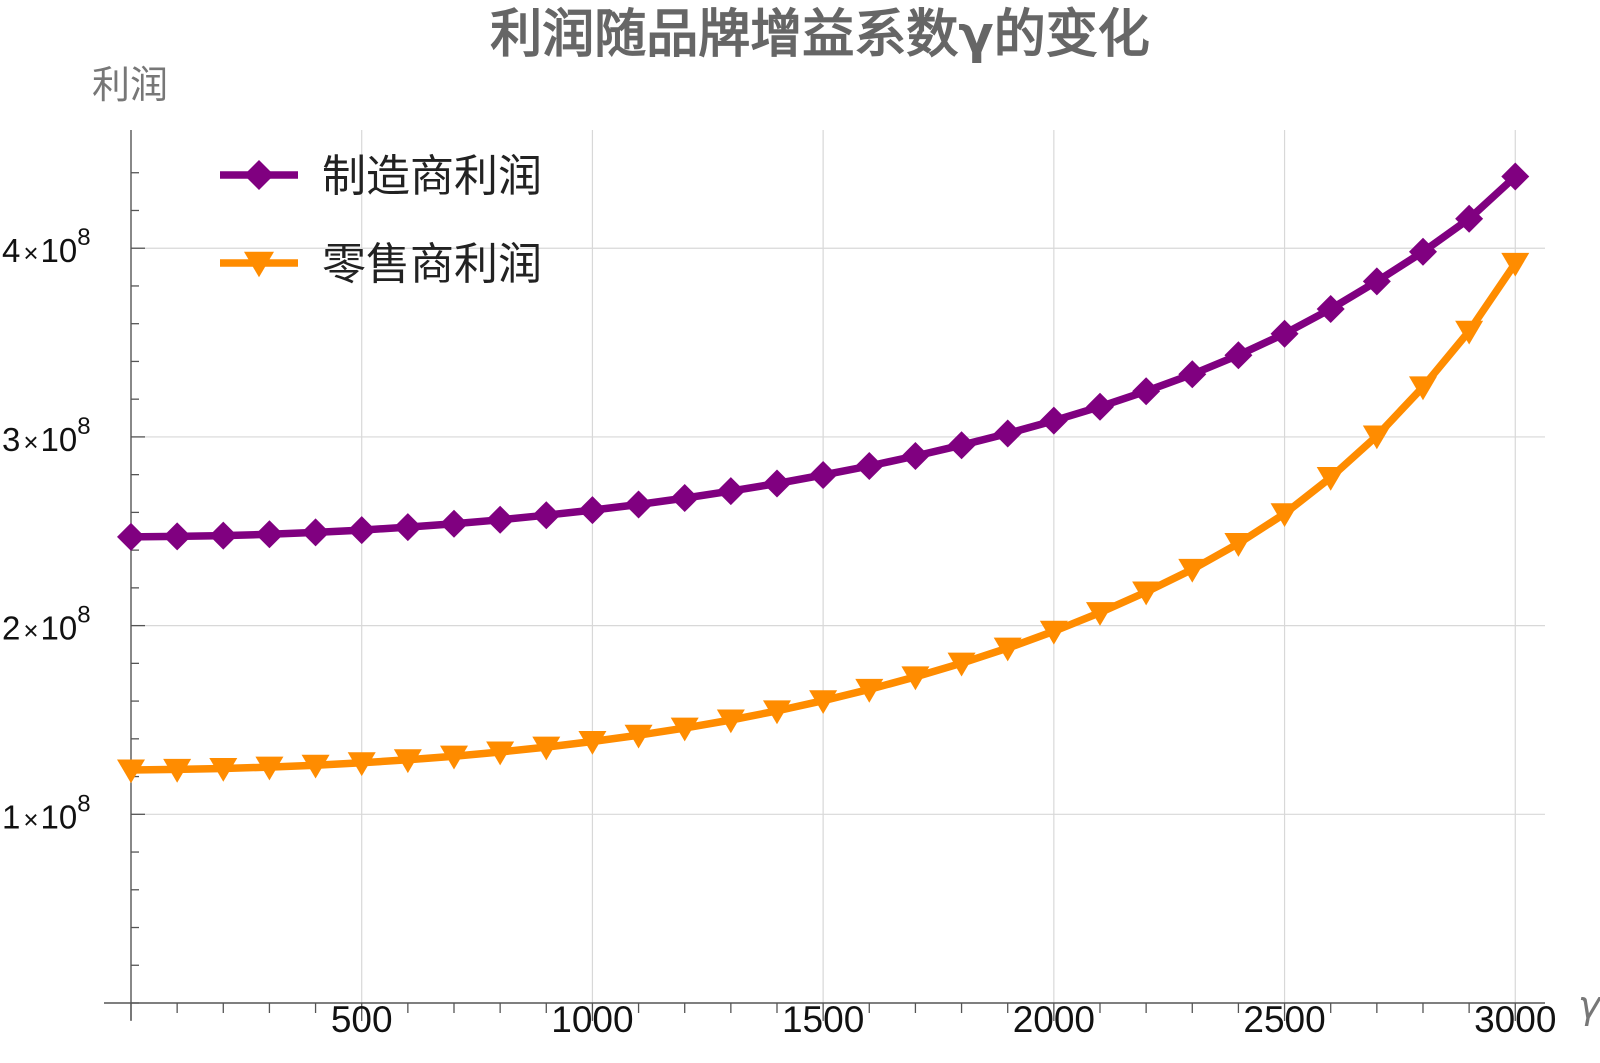 This screenshot has width=1600, height=1063. What do you see at coordinates (1515, 1019) in the screenshot?
I see `x-tick-label: 3000` at bounding box center [1515, 1019].